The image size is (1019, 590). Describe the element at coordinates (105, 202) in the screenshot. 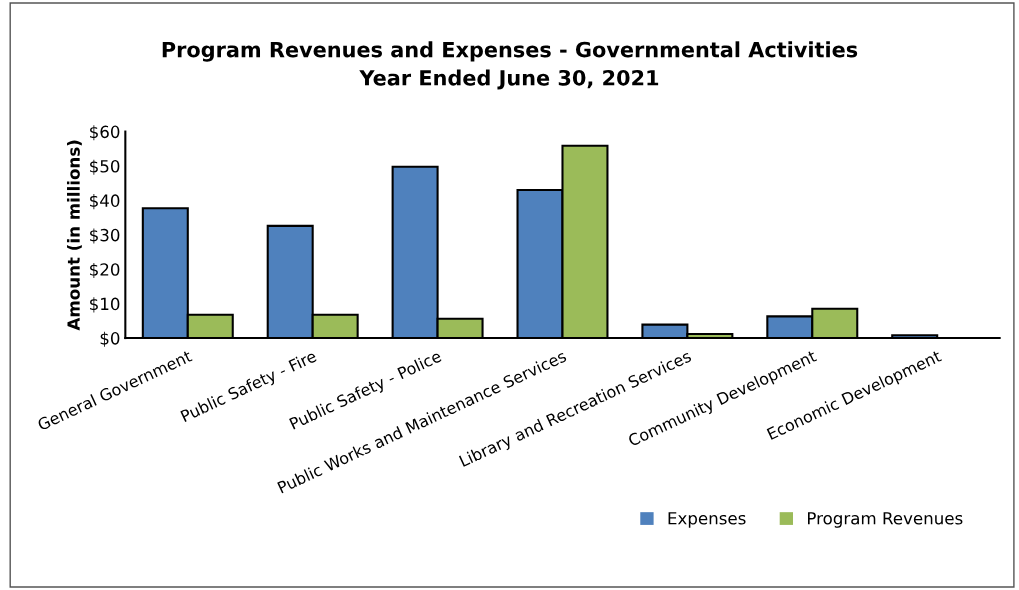

I see `y-tick-label: $40` at that location.